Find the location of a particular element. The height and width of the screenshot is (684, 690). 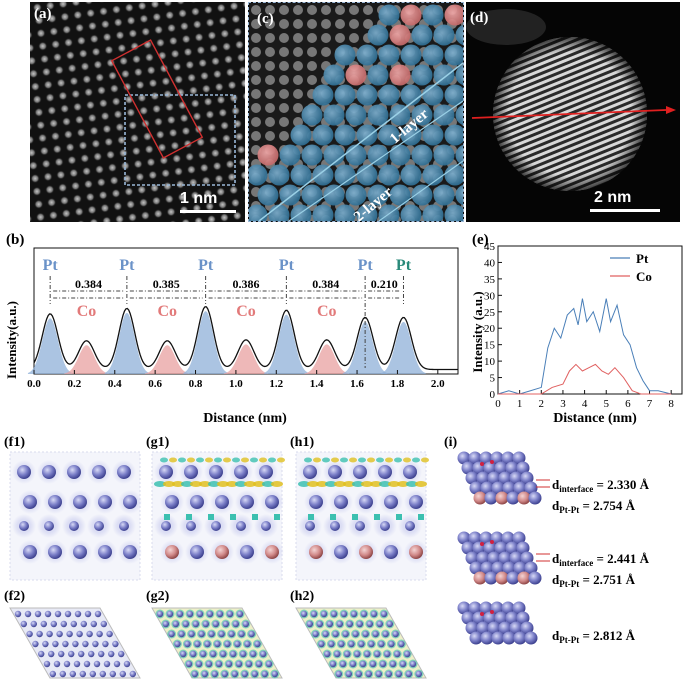

co-label: Co is located at coordinates (167, 311).